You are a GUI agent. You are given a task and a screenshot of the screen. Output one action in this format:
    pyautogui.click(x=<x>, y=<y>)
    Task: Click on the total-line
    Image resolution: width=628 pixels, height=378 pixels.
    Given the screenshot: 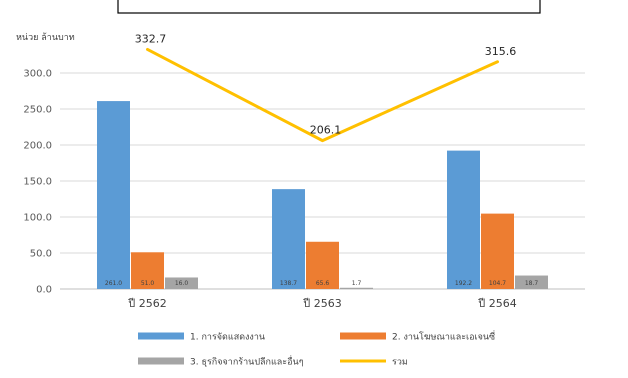 What is the action you would take?
    pyautogui.click(x=322, y=95)
    